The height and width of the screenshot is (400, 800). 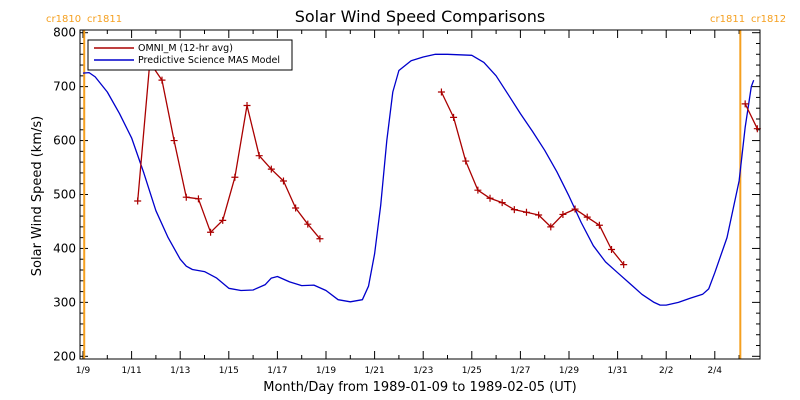 What do you see at coordinates (180, 371) in the screenshot?
I see `x-tick-label: 1/13` at bounding box center [180, 371].